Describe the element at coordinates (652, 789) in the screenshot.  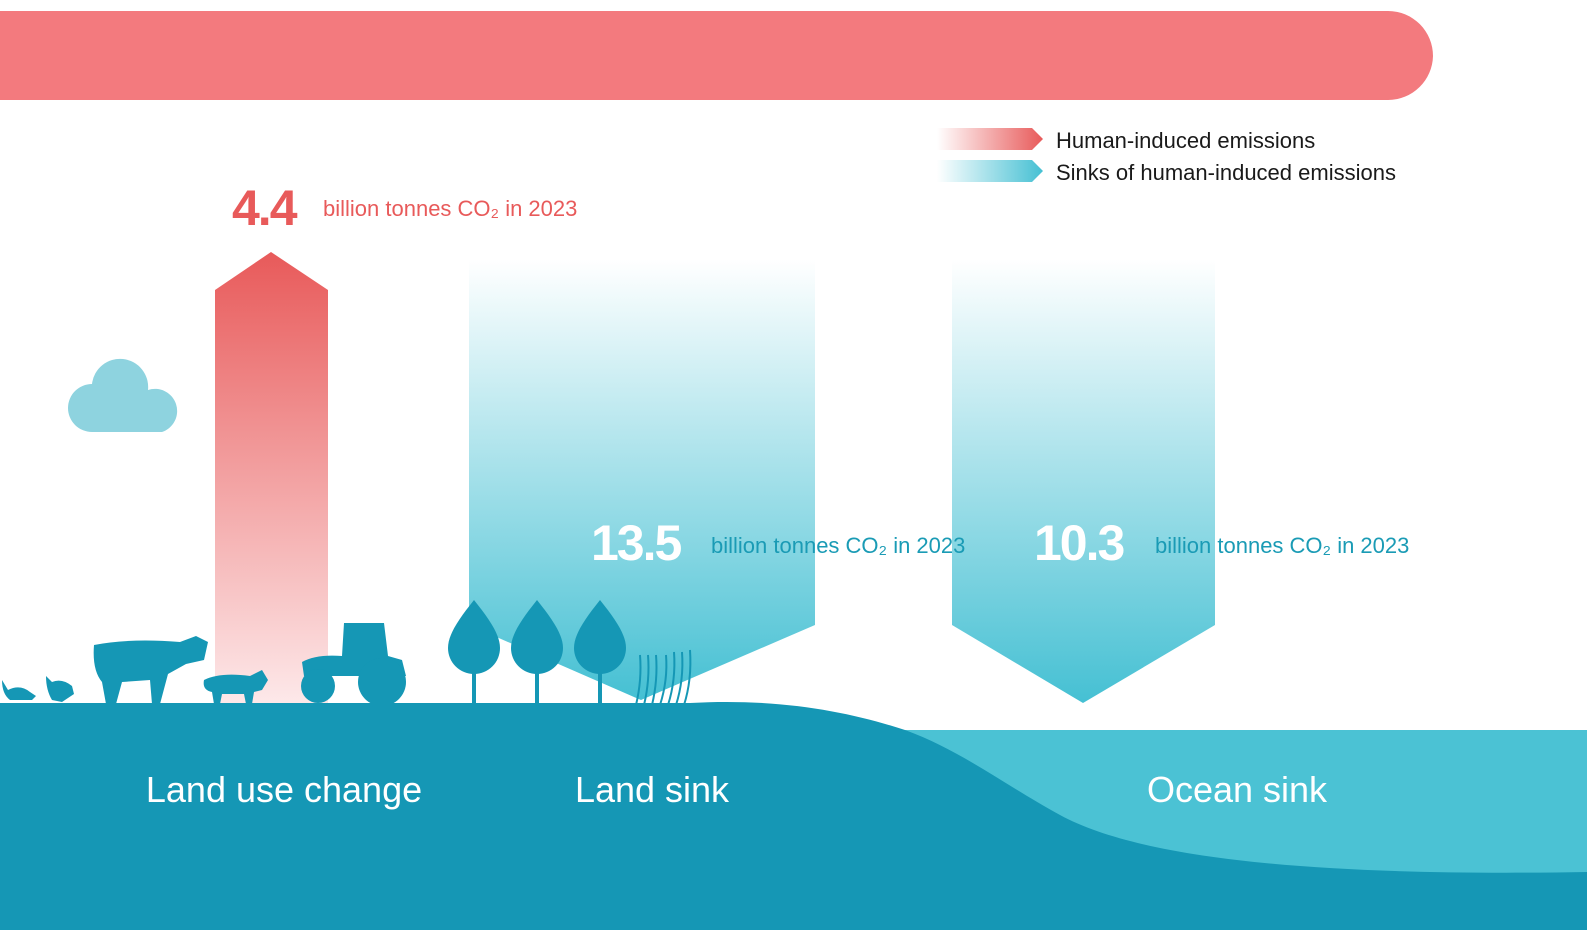
I see `category-label: Land sink` at that location.